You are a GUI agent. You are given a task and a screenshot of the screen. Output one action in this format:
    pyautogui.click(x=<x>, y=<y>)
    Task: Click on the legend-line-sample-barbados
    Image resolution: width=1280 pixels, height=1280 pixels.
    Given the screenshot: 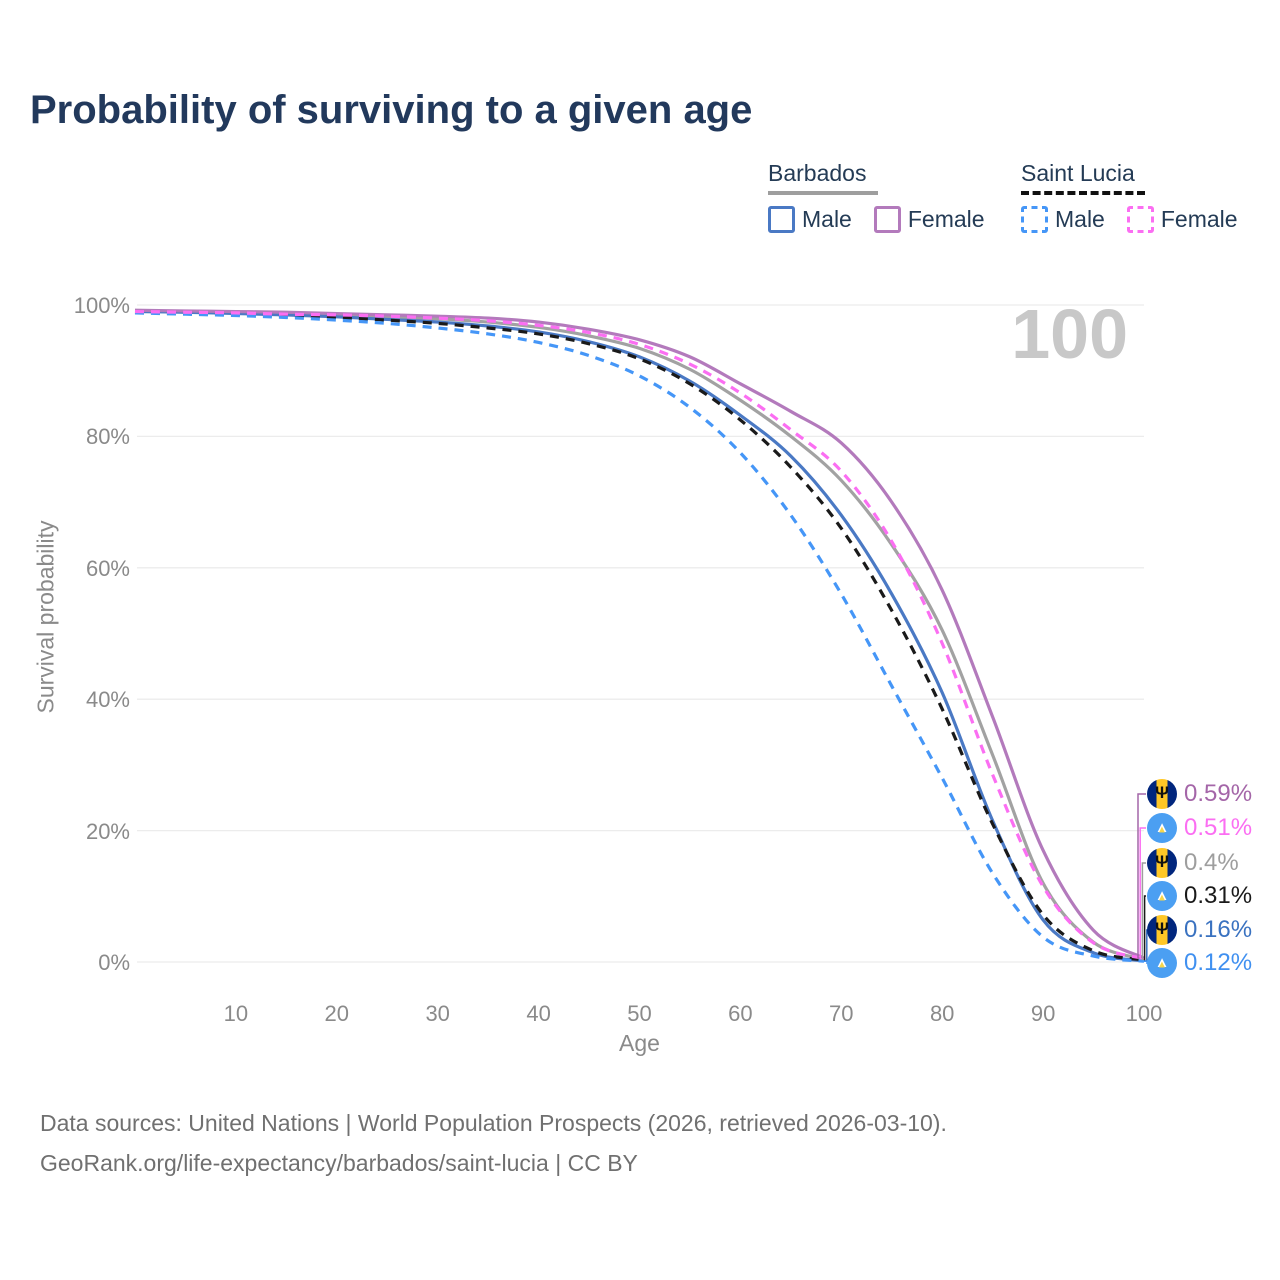 What is the action you would take?
    pyautogui.click(x=823, y=193)
    